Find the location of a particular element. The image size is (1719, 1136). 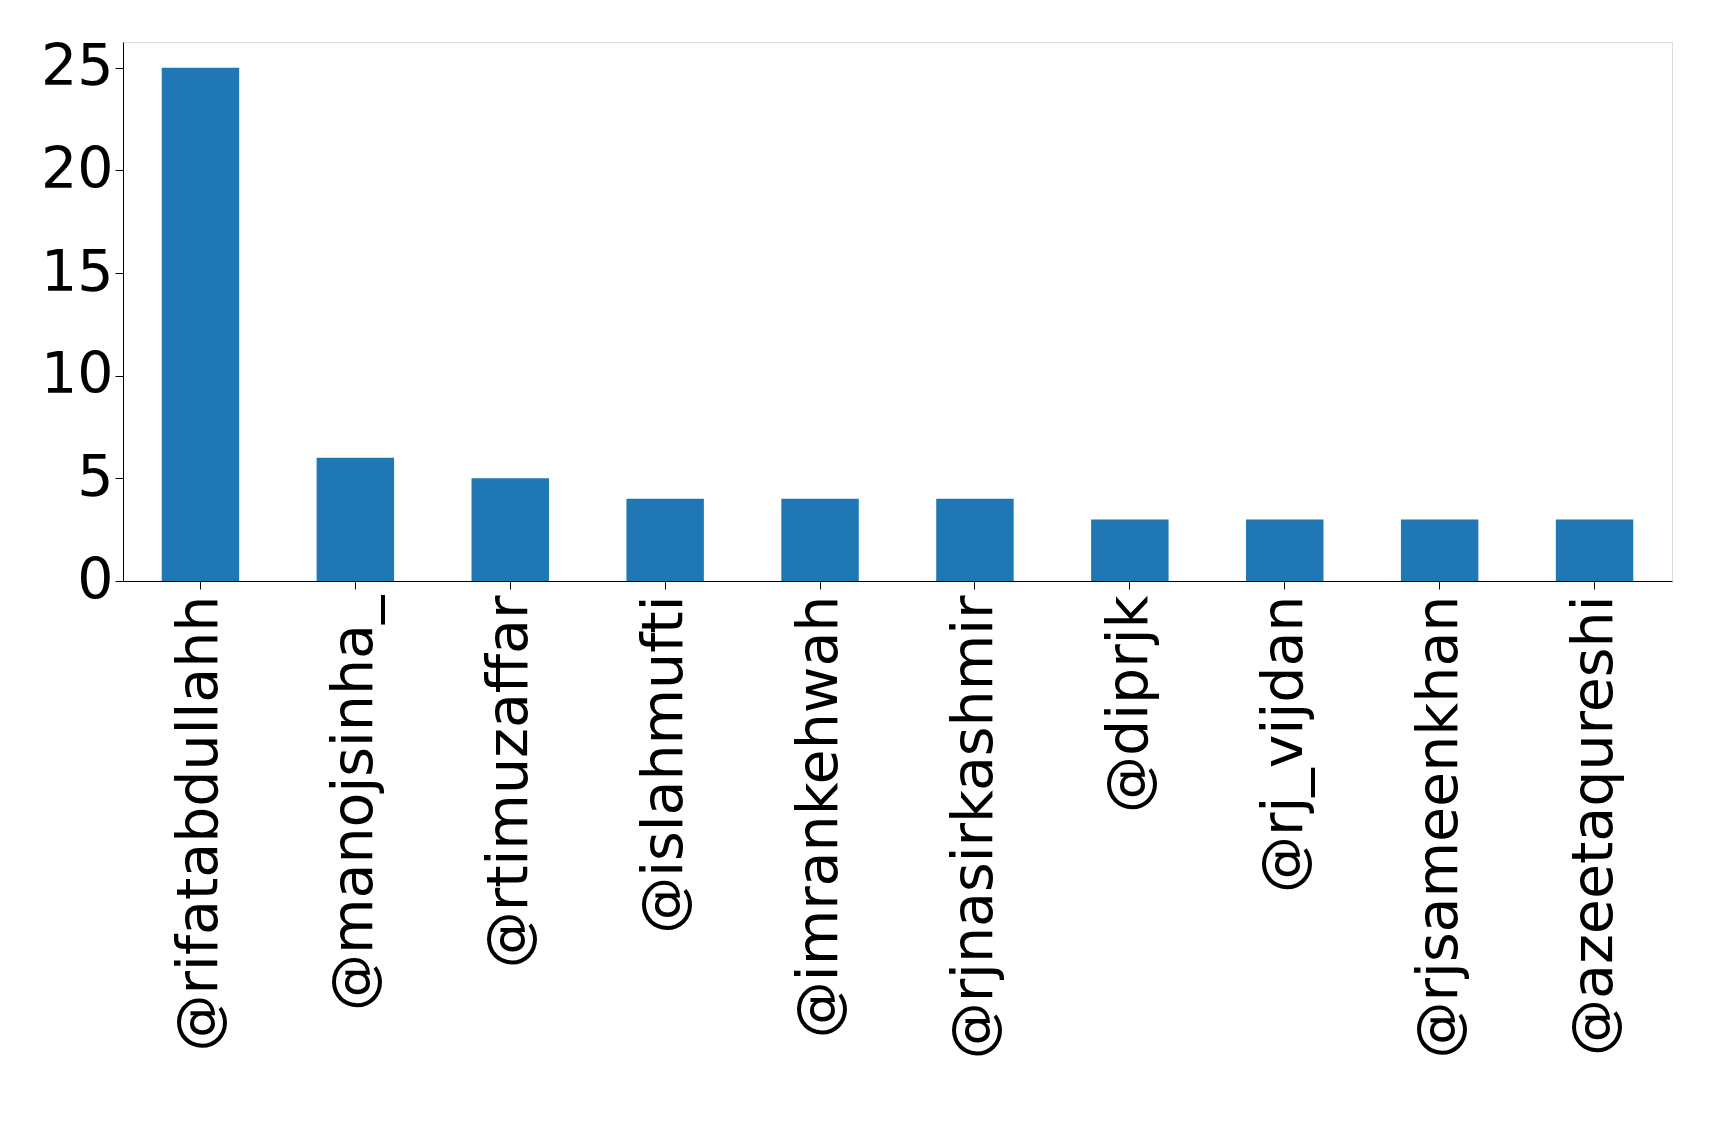

y-tick-label: 15 is located at coordinates (77, 270).